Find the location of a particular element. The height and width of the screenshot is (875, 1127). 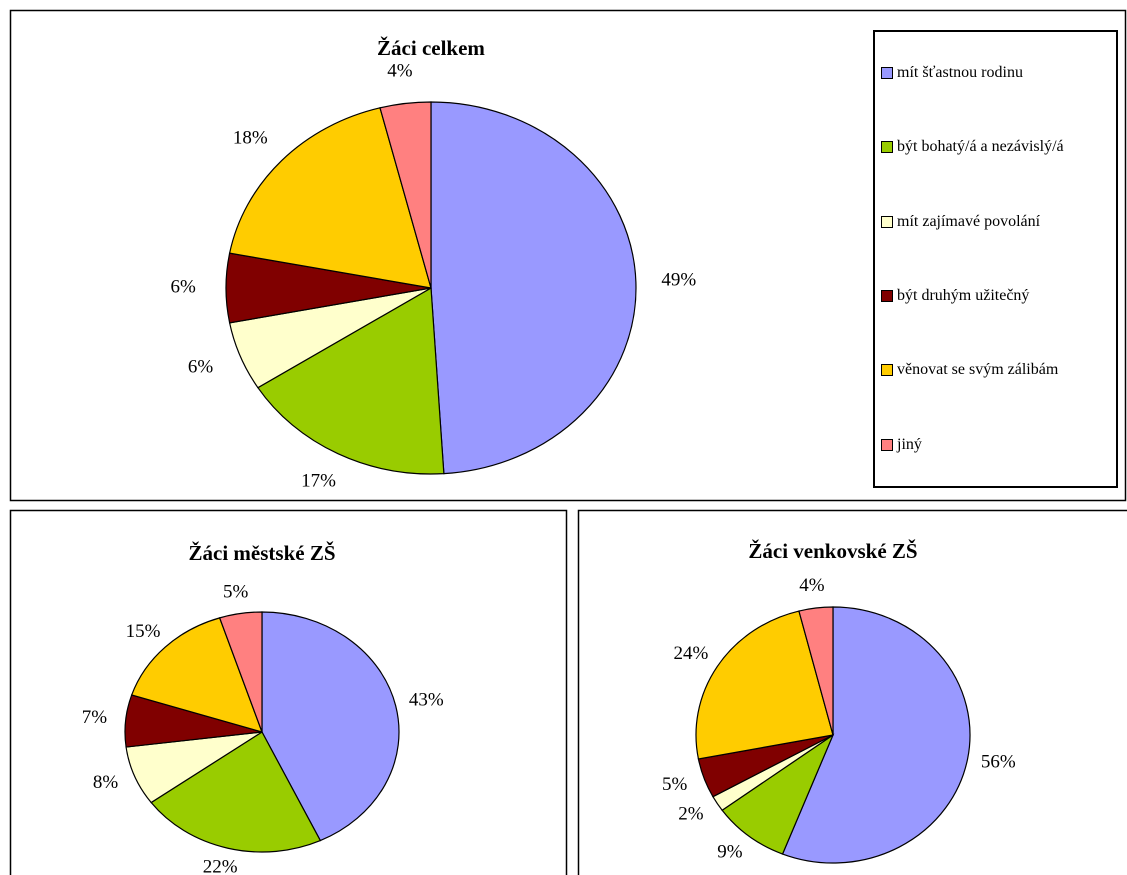

data-label: 18% is located at coordinates (250, 137).